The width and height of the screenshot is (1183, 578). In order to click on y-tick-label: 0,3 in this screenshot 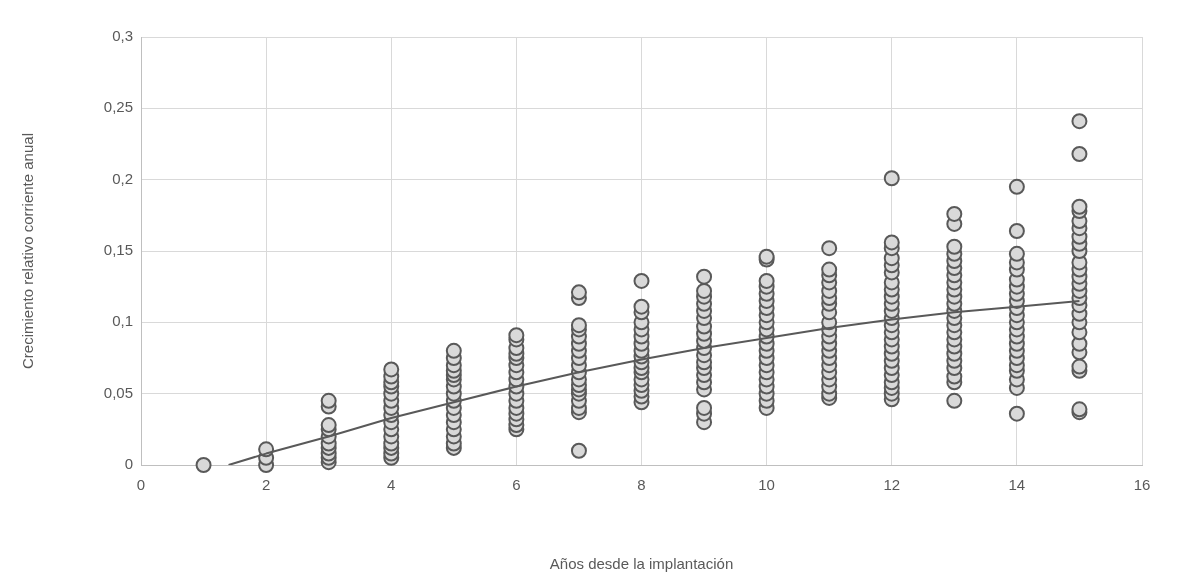, I will do `click(122, 36)`.